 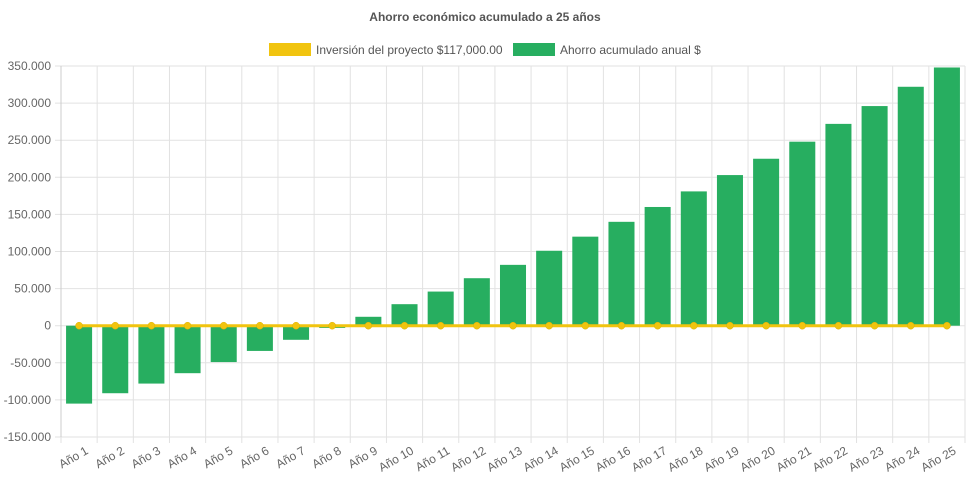 What do you see at coordinates (28, 400) in the screenshot?
I see `y-tick-label: -100.000` at bounding box center [28, 400].